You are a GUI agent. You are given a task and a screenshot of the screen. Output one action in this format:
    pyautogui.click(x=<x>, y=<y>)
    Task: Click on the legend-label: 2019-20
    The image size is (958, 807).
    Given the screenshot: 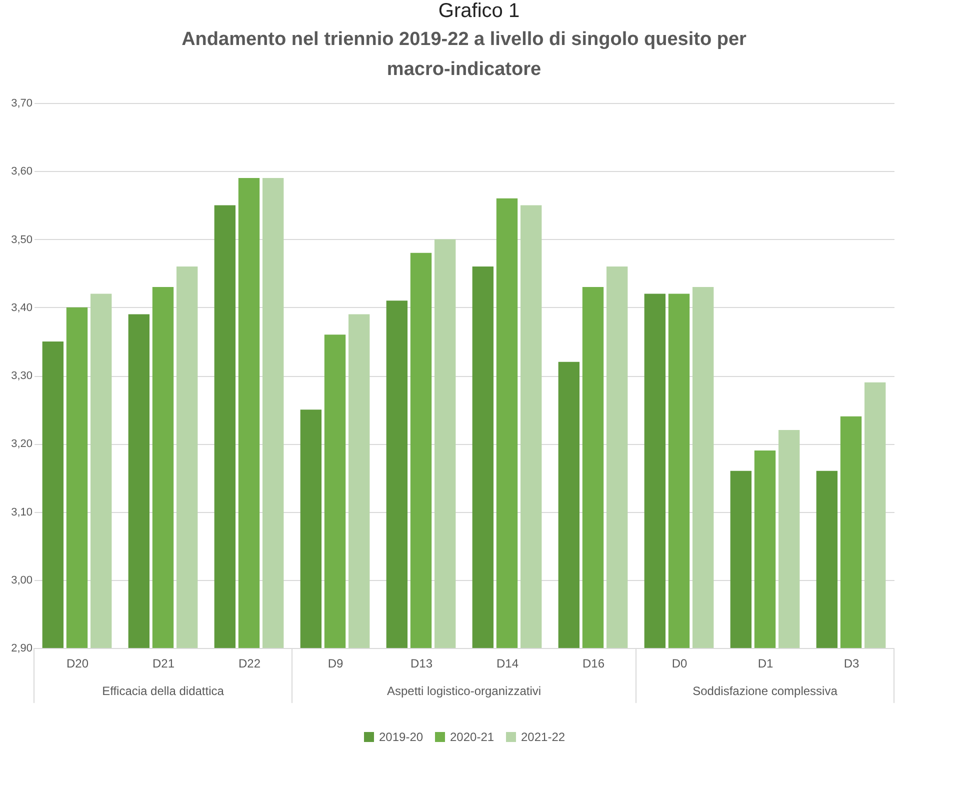 What is the action you would take?
    pyautogui.click(x=401, y=737)
    